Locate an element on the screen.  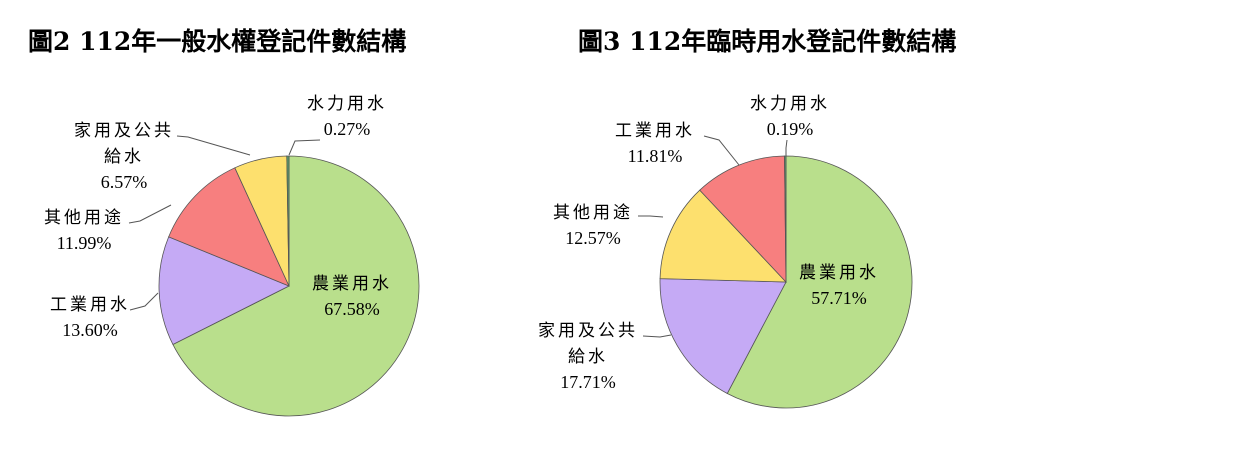
chart-title-1: 圖2 112年一般水權登記件數結構 is located at coordinates (217, 41).